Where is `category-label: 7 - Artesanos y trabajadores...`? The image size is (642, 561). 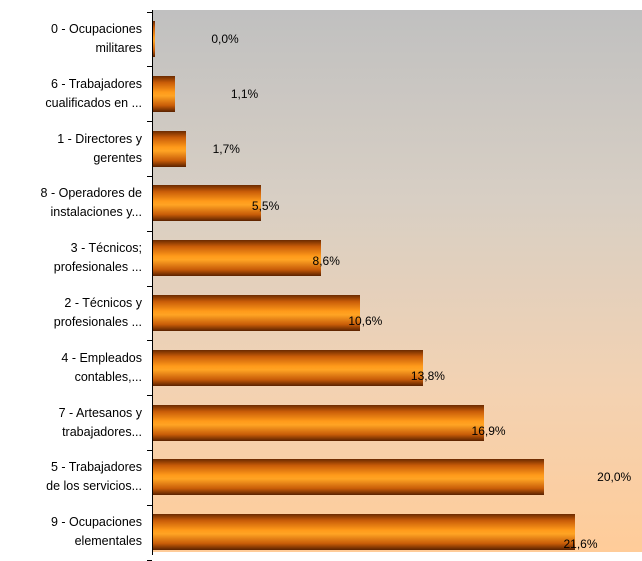 category-label: 7 - Artesanos y trabajadores... is located at coordinates (71, 423).